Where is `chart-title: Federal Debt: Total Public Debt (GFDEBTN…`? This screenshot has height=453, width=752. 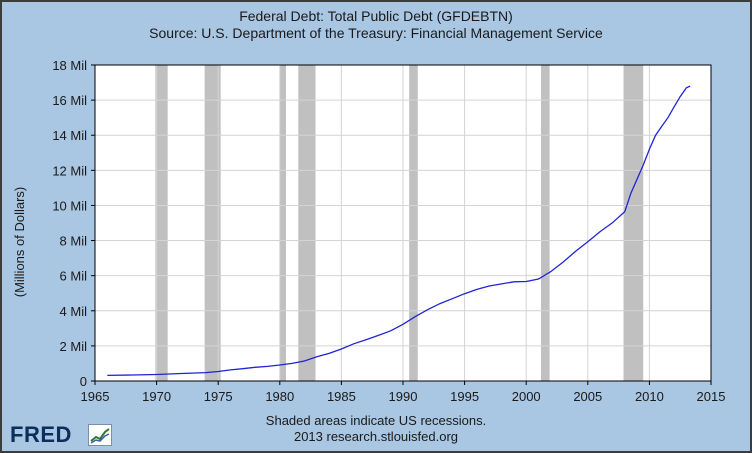
chart-title: Federal Debt: Total Public Debt (GFDEBTN… is located at coordinates (376, 16).